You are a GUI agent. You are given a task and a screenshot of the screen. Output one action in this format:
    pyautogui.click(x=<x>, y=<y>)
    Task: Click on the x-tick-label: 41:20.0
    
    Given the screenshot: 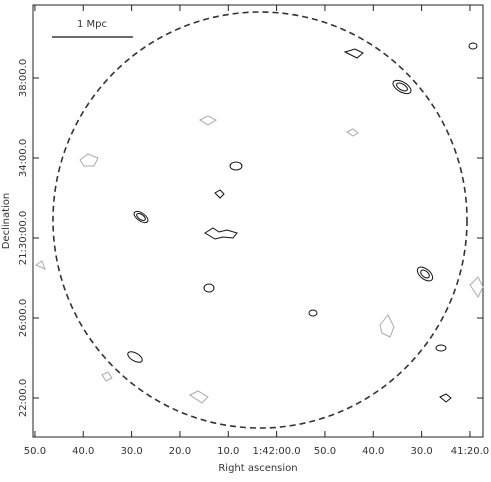 What is the action you would take?
    pyautogui.click(x=470, y=451)
    